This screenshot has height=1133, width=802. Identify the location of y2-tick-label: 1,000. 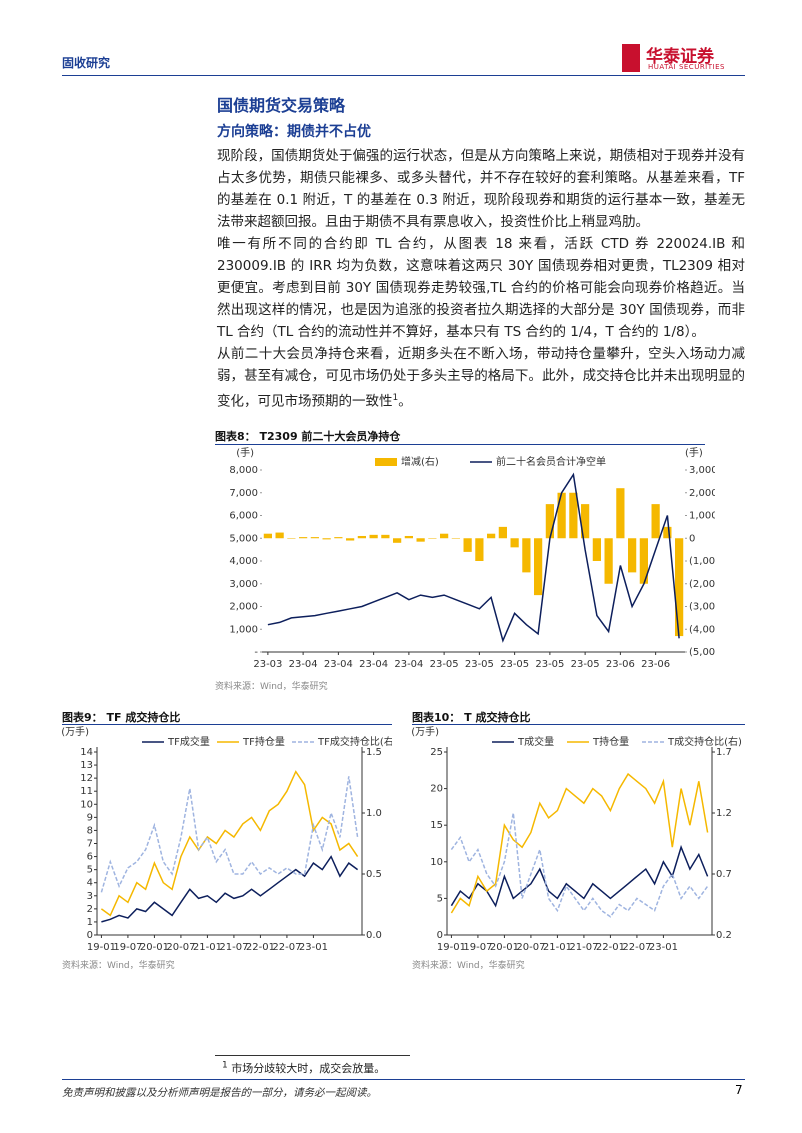
(702, 516).